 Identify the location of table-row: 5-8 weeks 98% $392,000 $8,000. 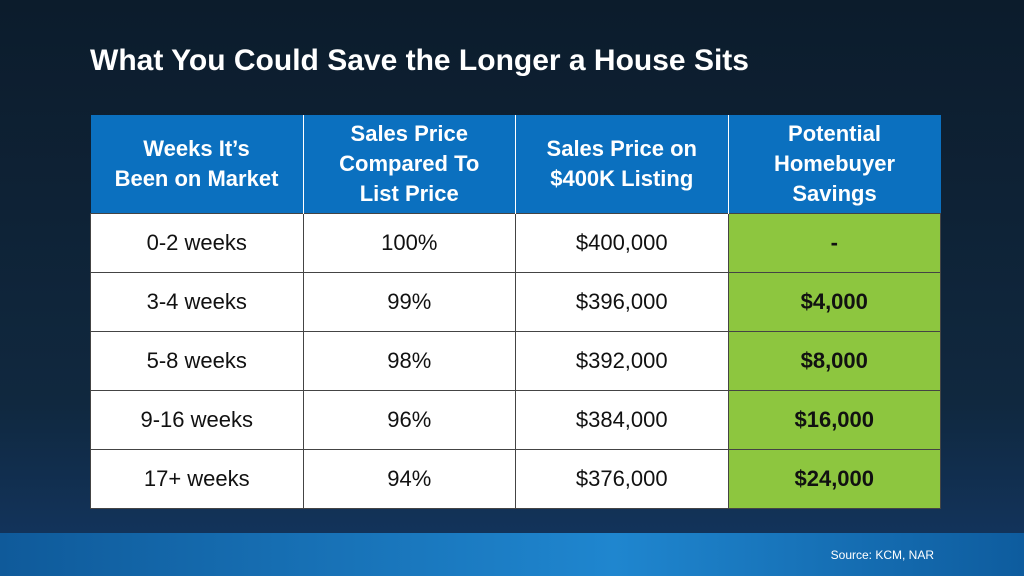
(515, 361).